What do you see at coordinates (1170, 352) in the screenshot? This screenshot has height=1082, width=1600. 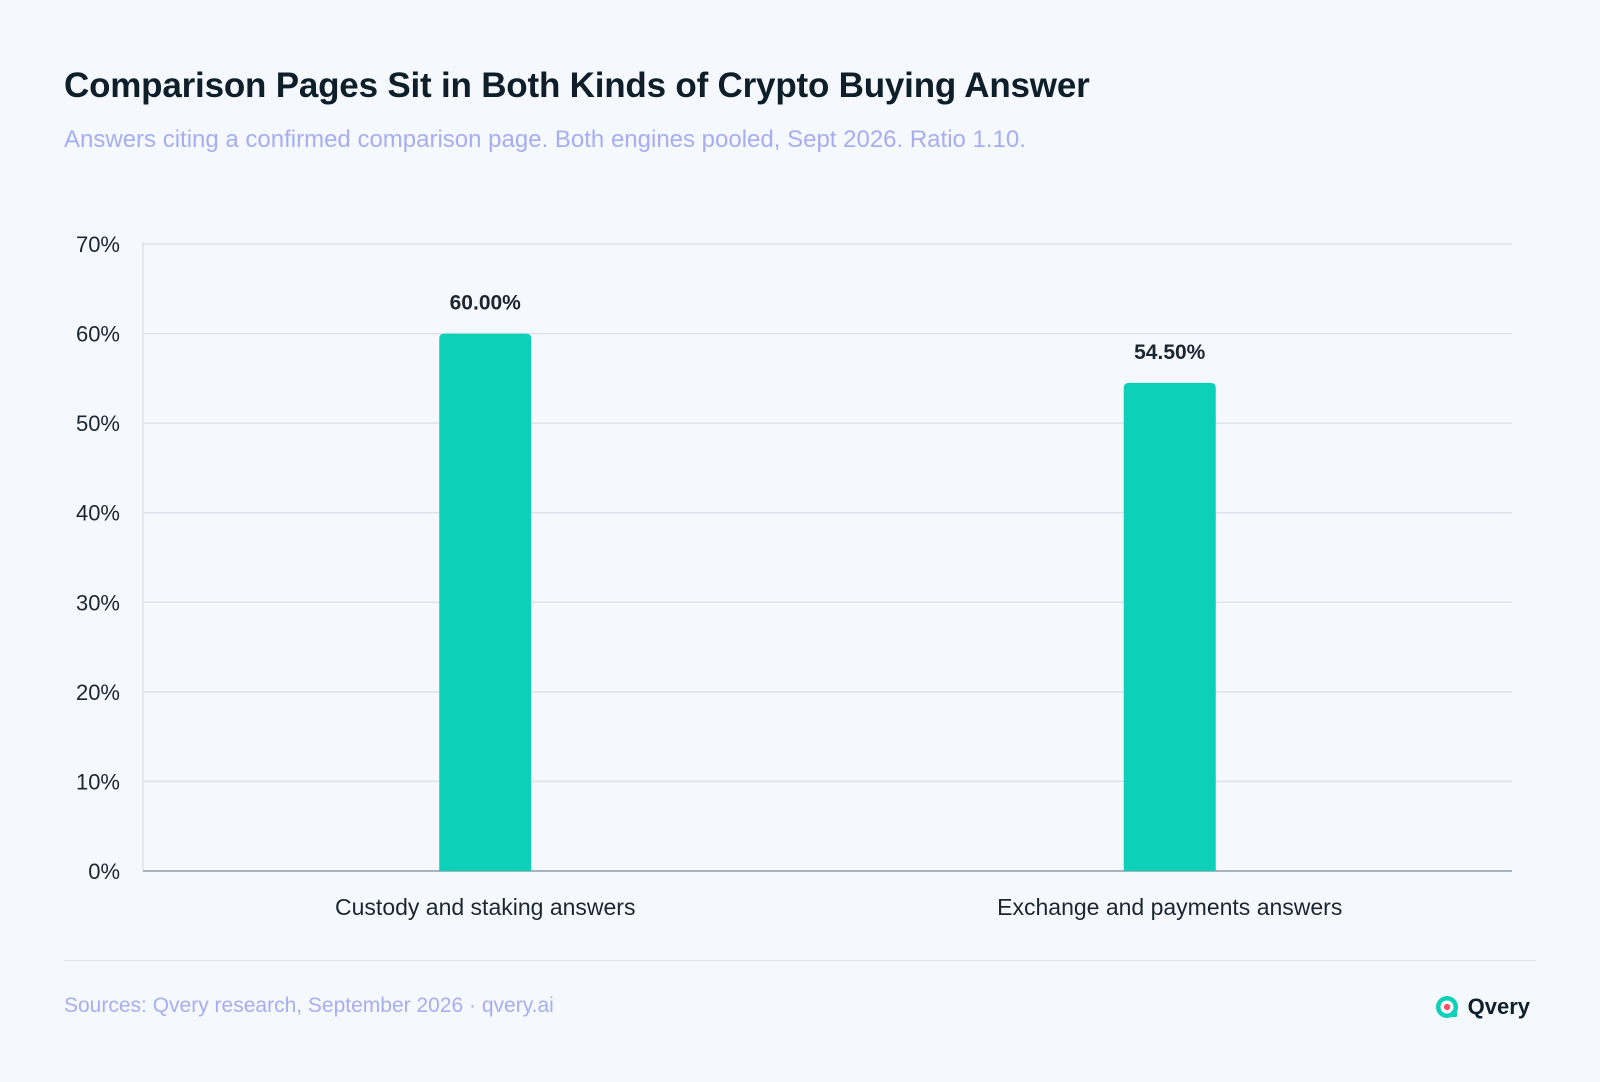 I see `data-label: 54.50%` at bounding box center [1170, 352].